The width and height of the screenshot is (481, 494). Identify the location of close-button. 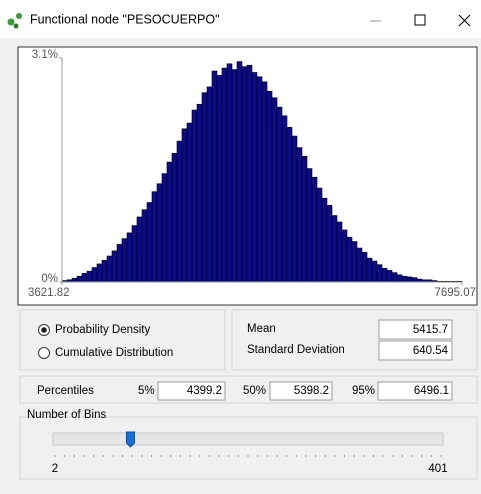
(464, 20).